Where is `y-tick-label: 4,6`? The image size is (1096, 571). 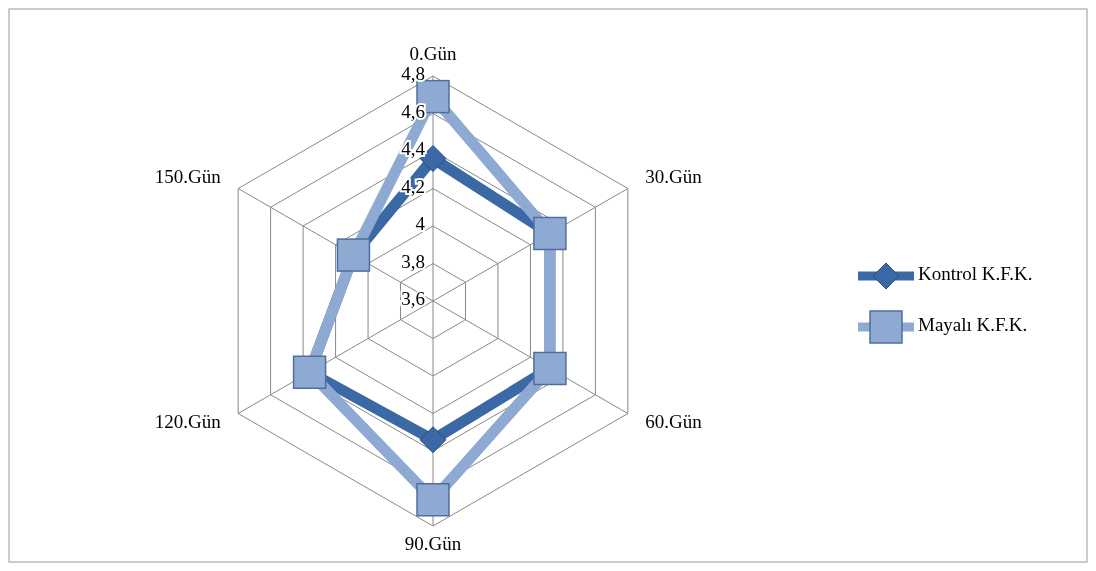 y-tick-label: 4,6 is located at coordinates (413, 111).